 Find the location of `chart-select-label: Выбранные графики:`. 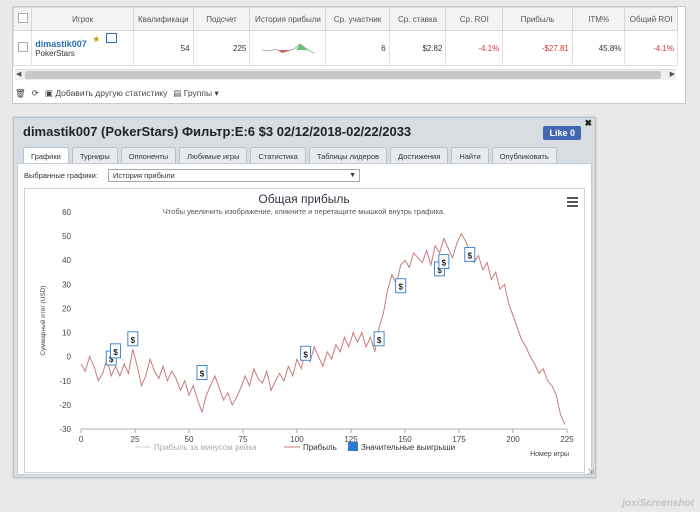

chart-select-label: Выбранные графики: is located at coordinates (61, 175).